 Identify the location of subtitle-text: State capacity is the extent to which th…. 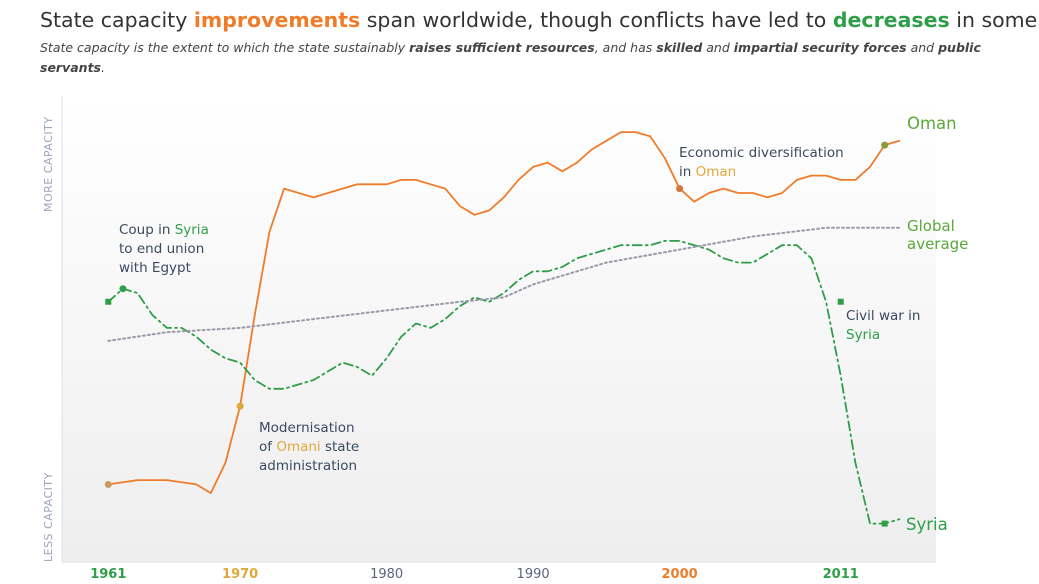
(225, 47).